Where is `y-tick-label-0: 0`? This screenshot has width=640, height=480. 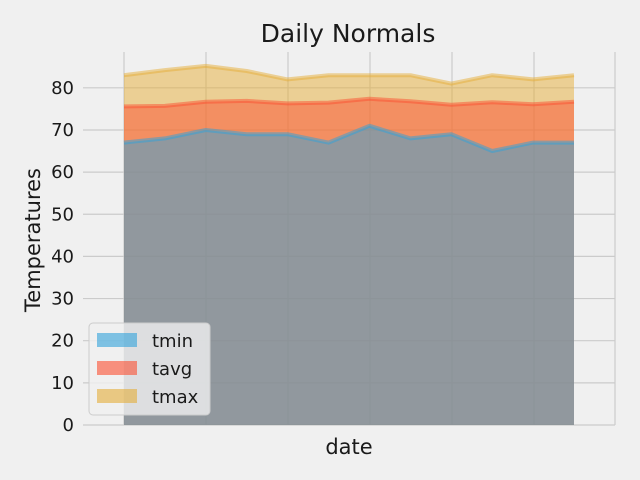
y-tick-label-0: 0 is located at coordinates (68, 425).